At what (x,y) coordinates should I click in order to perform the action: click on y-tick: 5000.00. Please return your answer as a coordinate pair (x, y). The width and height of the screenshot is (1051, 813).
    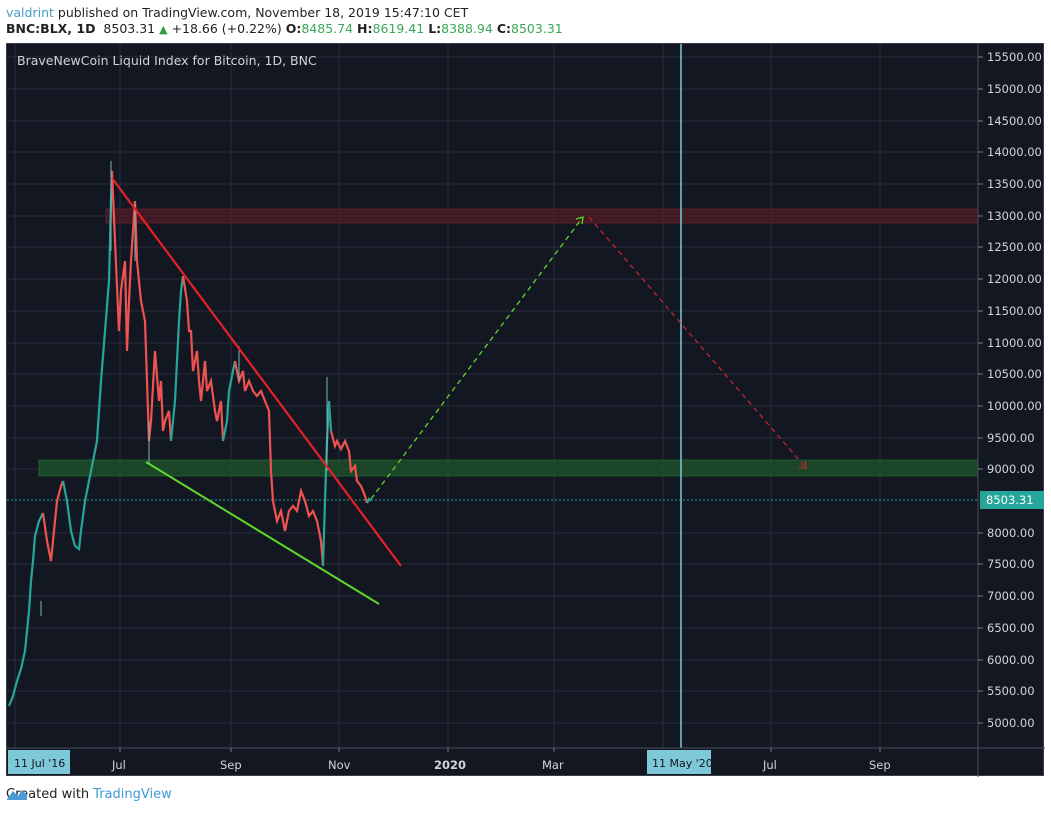
    Looking at the image, I should click on (1011, 723).